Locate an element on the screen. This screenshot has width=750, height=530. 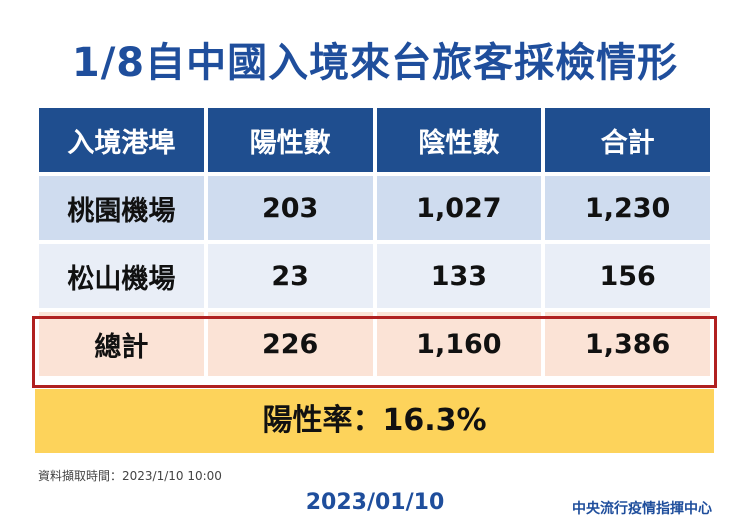
cell-total: 1,230 is located at coordinates (627, 208).